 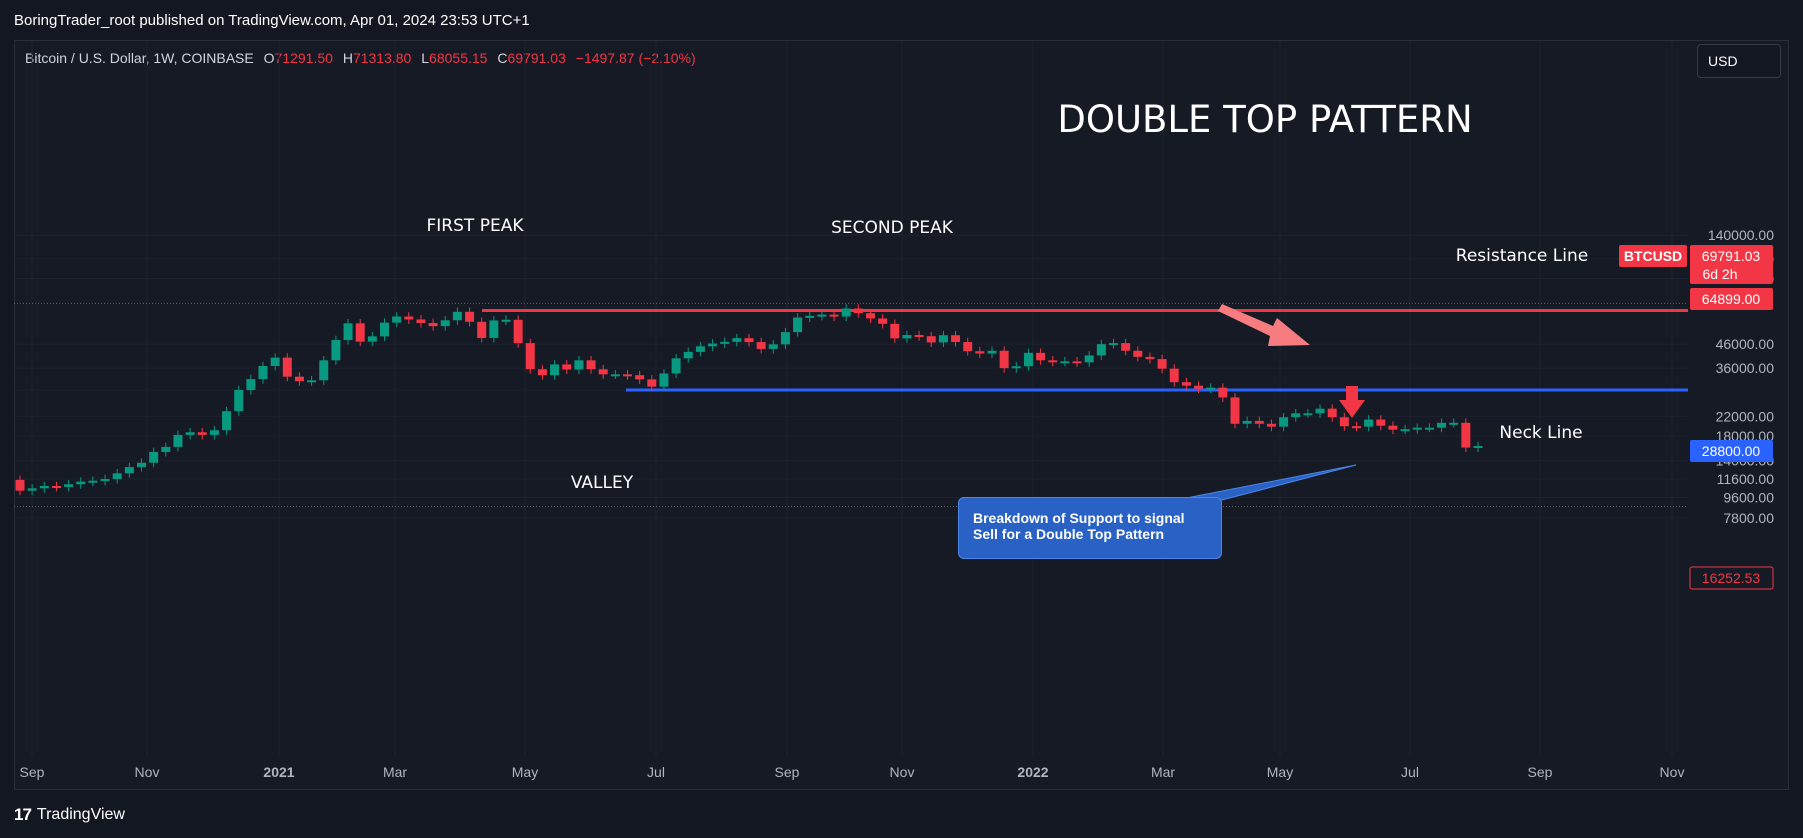 What do you see at coordinates (1731, 299) in the screenshot?
I see `resistance-price-tag: 64899.00` at bounding box center [1731, 299].